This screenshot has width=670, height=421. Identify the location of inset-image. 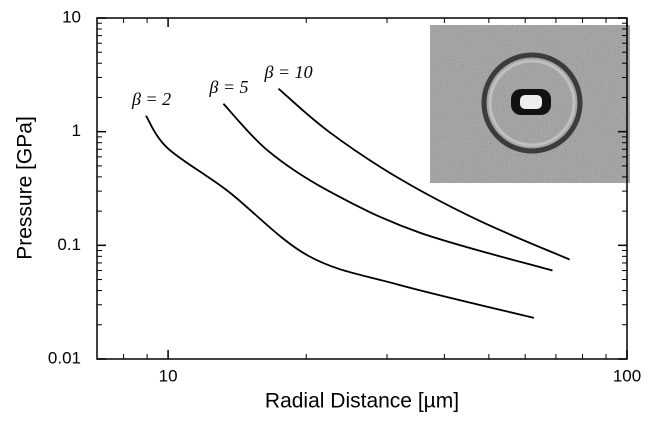
(530, 104).